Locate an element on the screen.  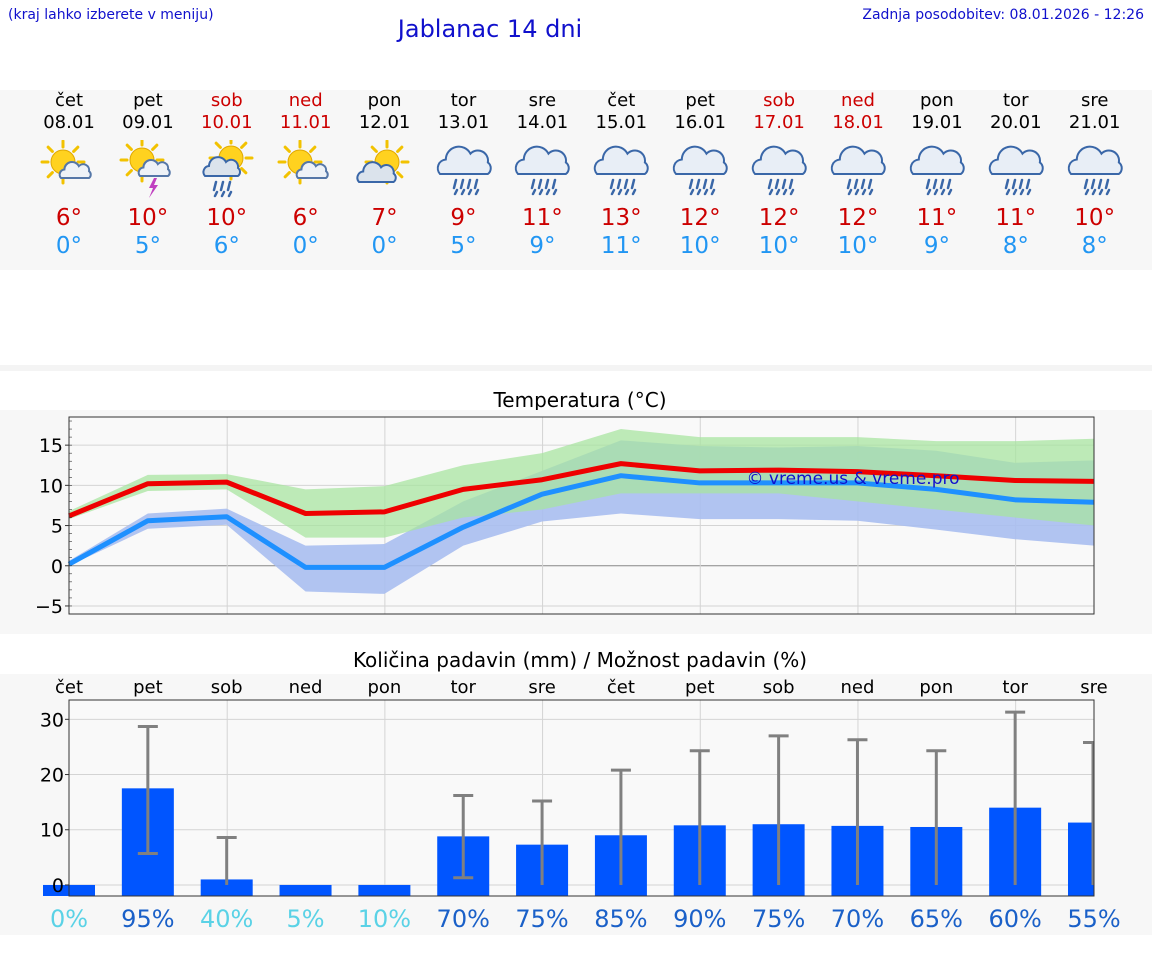
day-name: pet is located at coordinates (148, 100).